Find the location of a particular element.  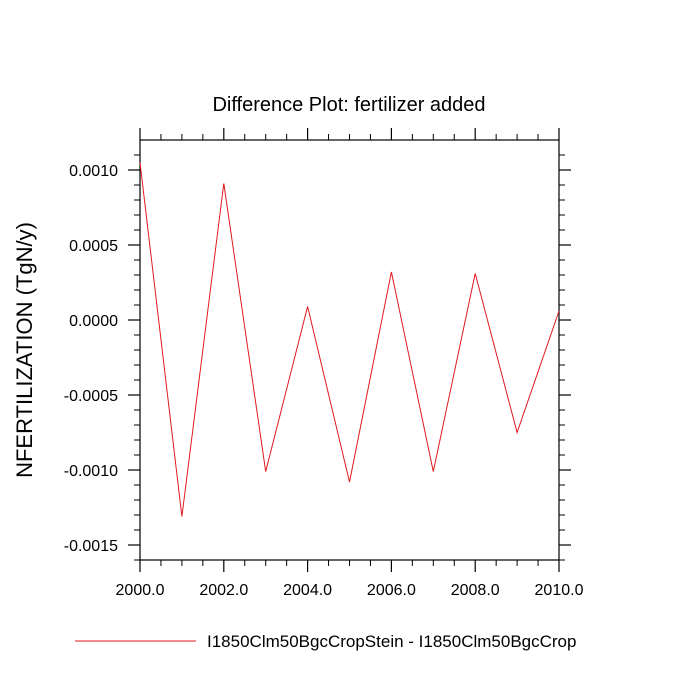

x-tick-label: 2000.0 is located at coordinates (140, 590).